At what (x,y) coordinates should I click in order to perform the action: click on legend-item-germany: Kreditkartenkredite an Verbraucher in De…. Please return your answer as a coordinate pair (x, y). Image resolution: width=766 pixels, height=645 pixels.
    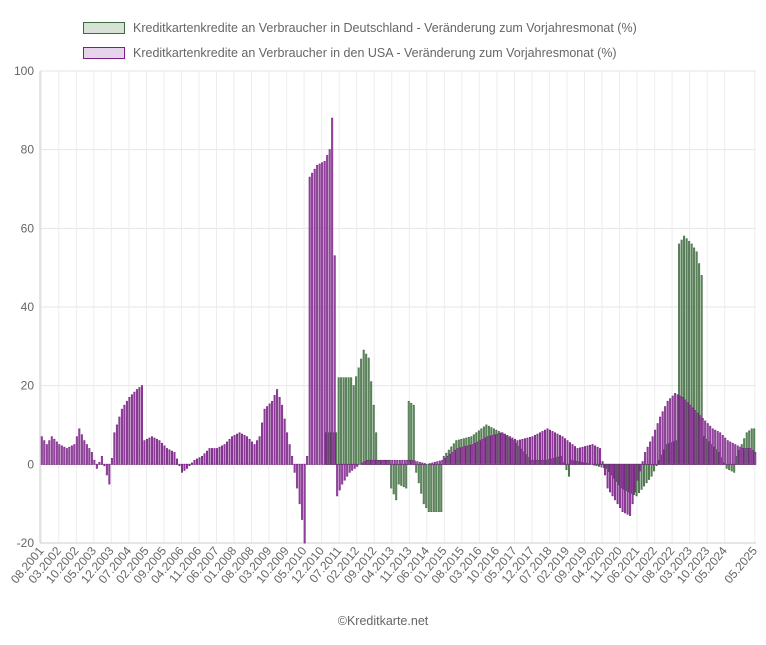
    Looking at the image, I should click on (360, 28).